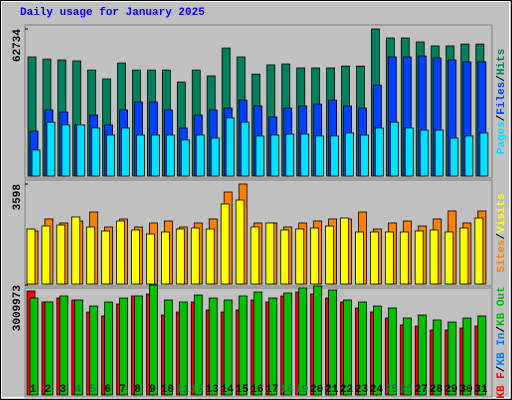 Image resolution: width=512 pixels, height=400 pixels. Describe the element at coordinates (502, 256) in the screenshot. I see `legend-entry: Sites` at that location.